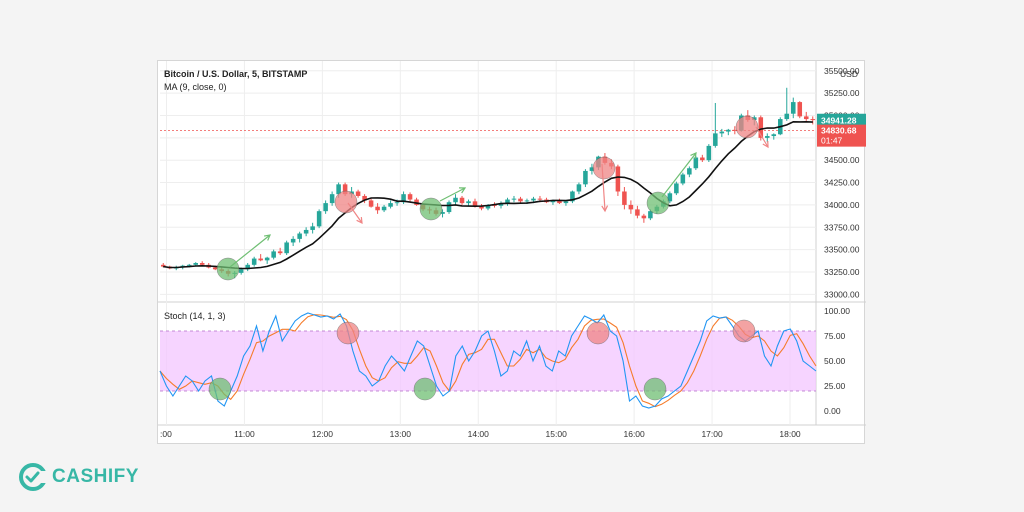 Image resolution: width=1024 pixels, height=512 pixels. What do you see at coordinates (835, 361) in the screenshot?
I see `stoch-tick-label: 50.00` at bounding box center [835, 361].